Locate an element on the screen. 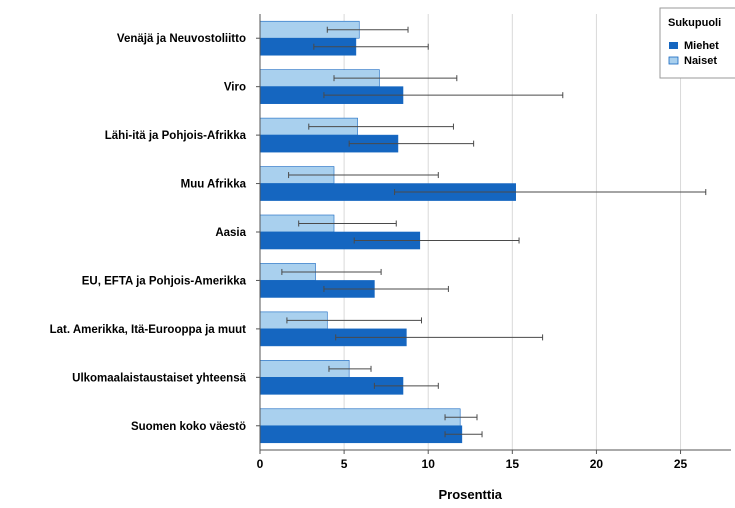 The width and height of the screenshot is (735, 508). category-label-4: Aasia is located at coordinates (230, 233).